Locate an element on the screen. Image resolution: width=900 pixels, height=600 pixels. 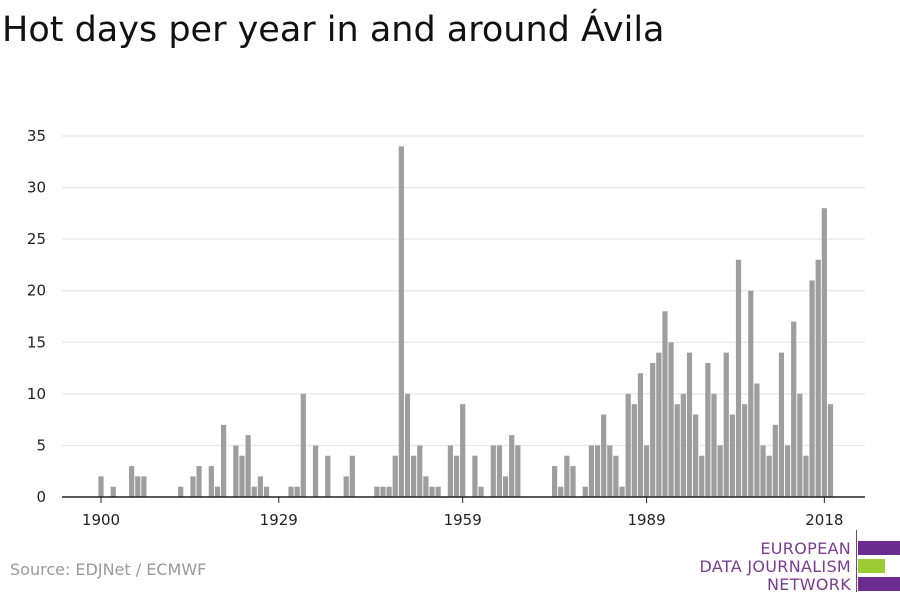
bar: 1952: 5 is located at coordinates (420, 471).